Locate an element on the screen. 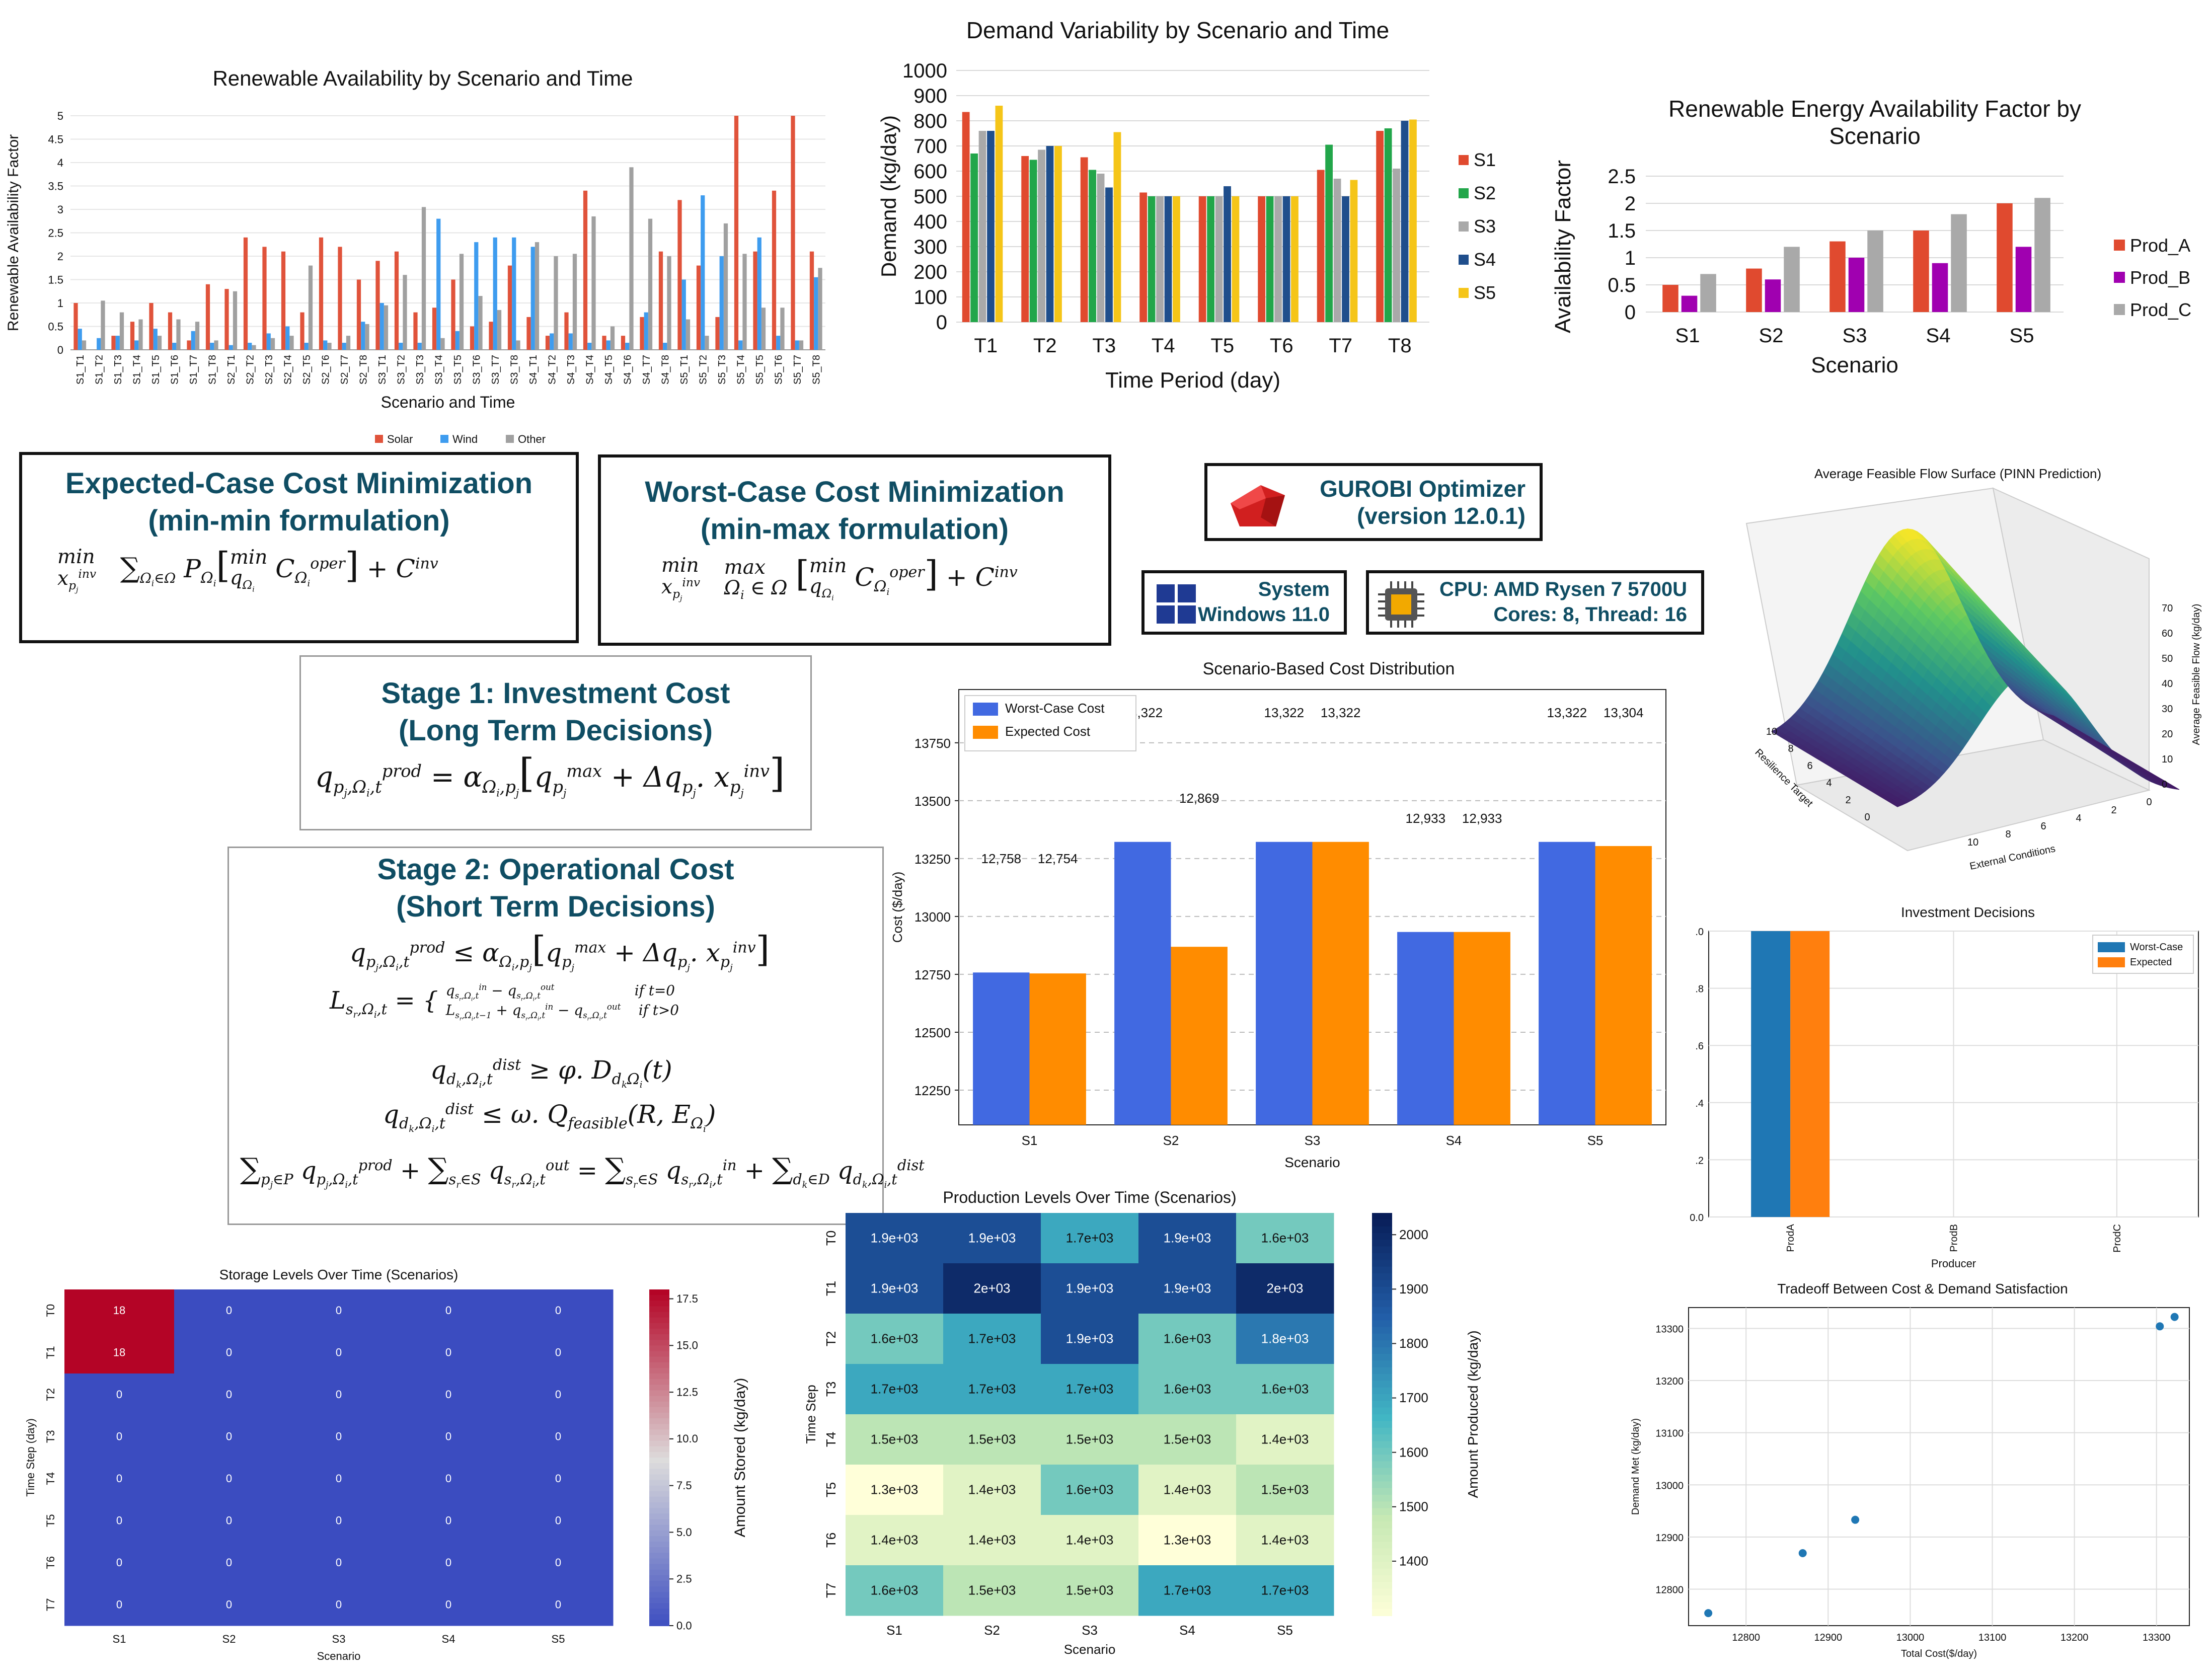 The height and width of the screenshot is (1680, 2211). data-label: 13,322 is located at coordinates (1341, 712).